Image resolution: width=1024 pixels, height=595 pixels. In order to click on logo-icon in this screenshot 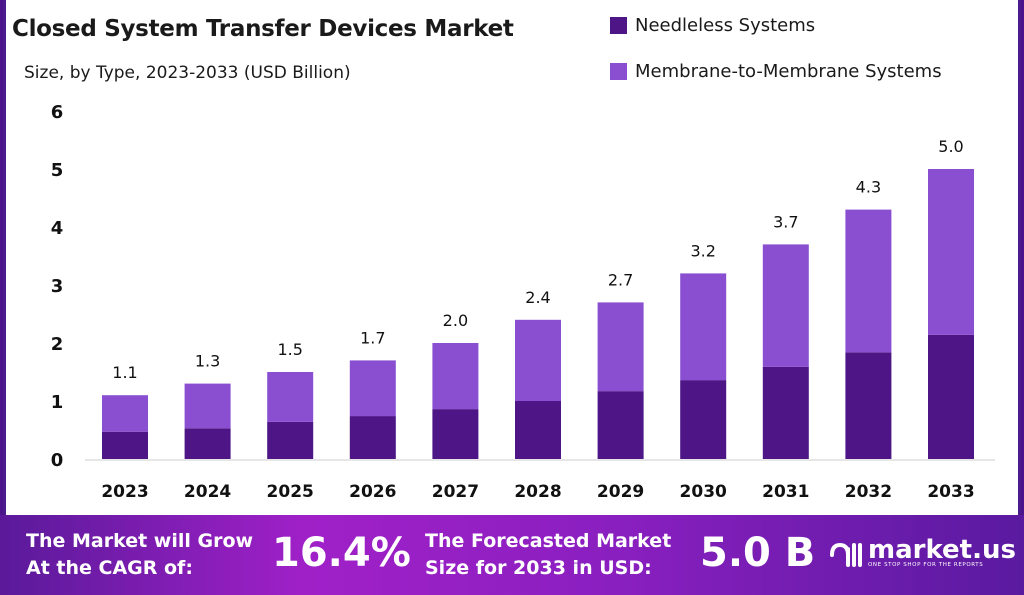, I will do `click(846, 554)`.